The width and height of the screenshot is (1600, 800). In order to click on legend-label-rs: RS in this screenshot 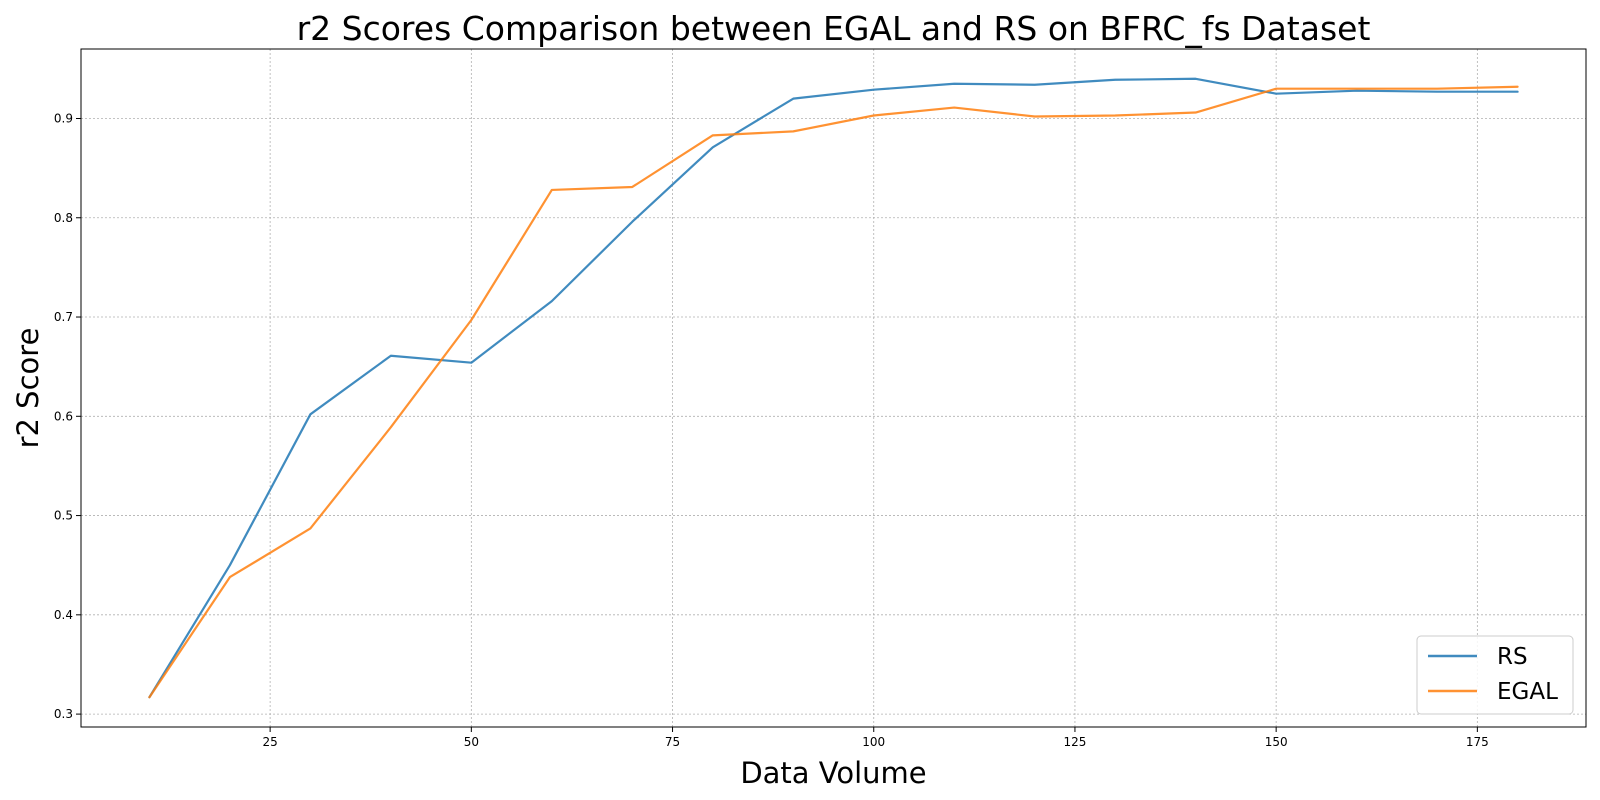, I will do `click(1512, 657)`.